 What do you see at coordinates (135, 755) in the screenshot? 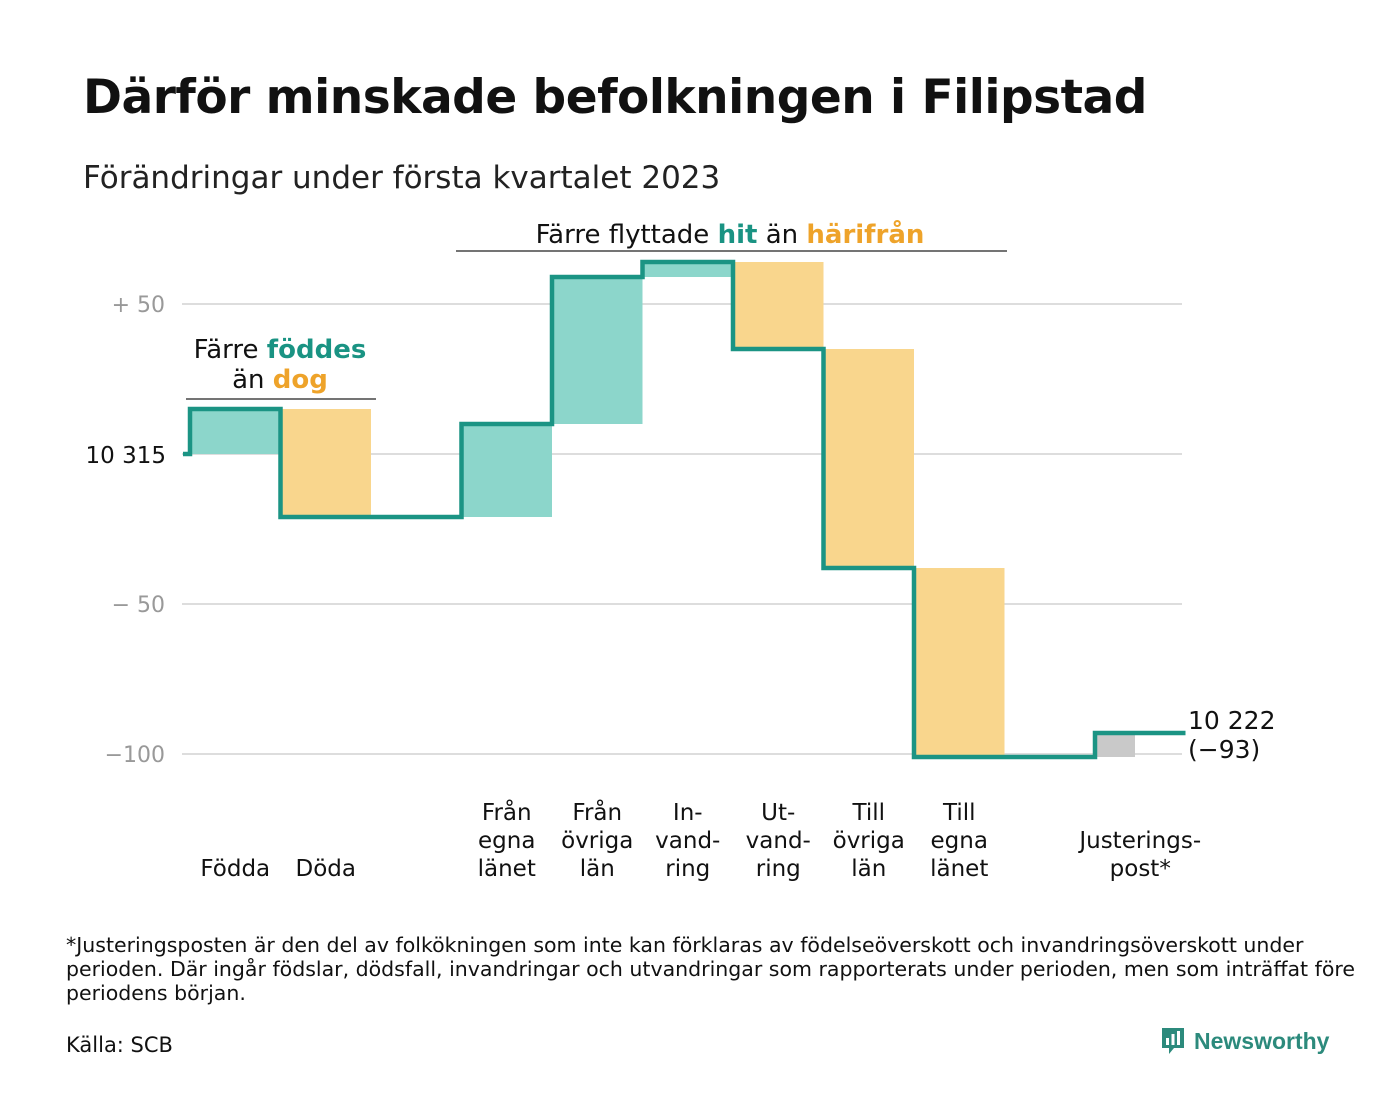
I see `y-tick-label: −100` at bounding box center [135, 755].